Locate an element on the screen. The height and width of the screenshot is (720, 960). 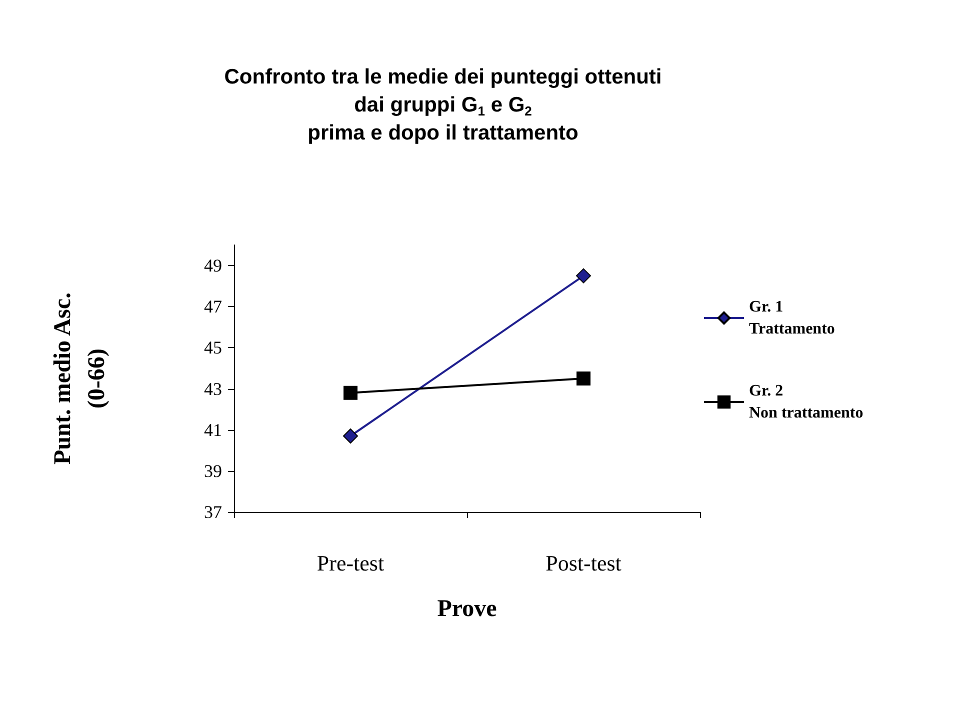
legend-label: Gr. 2 Non trattamento is located at coordinates (806, 402).